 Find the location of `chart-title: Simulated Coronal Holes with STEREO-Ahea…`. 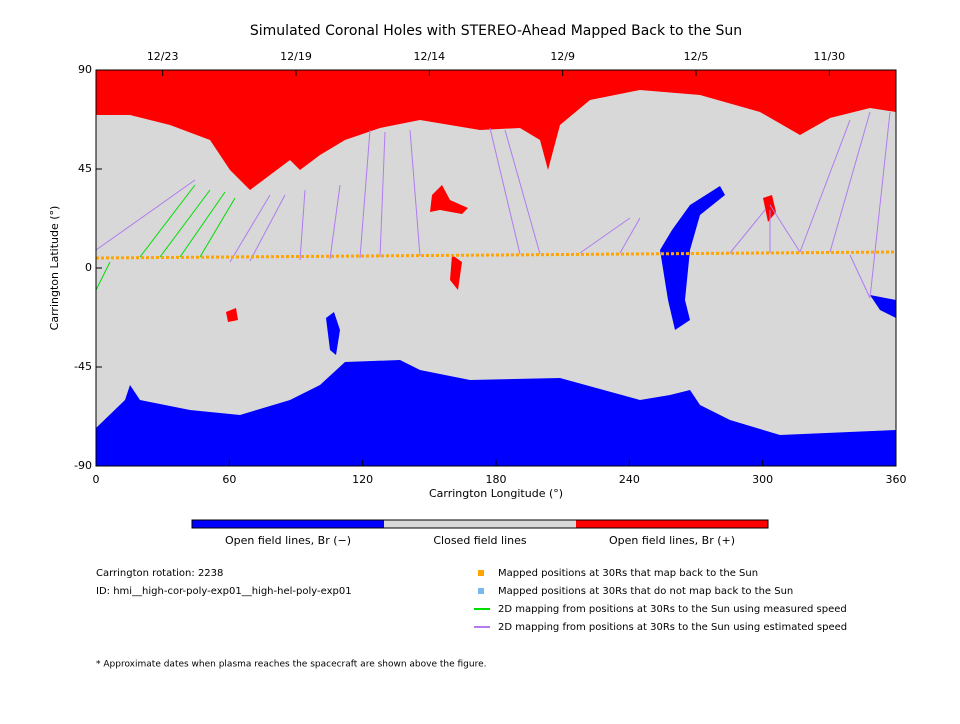

chart-title: Simulated Coronal Holes with STEREO-Ahea… is located at coordinates (496, 31).